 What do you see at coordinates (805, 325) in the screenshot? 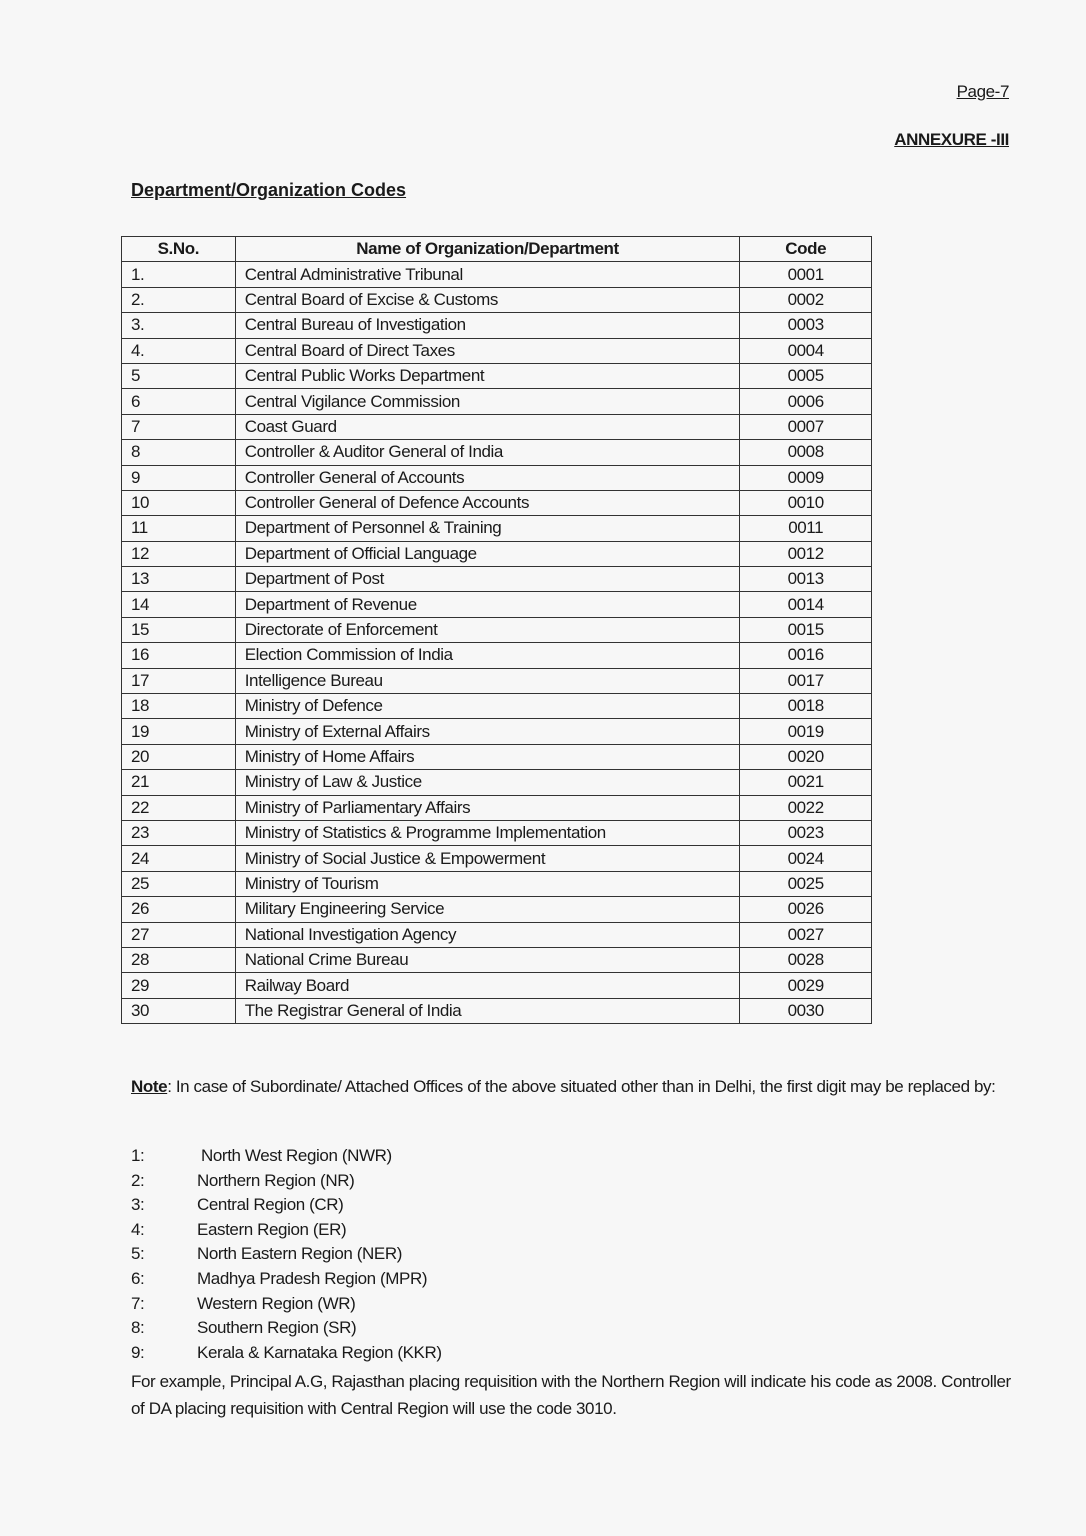
I see `cell-code: 0003` at bounding box center [805, 325].